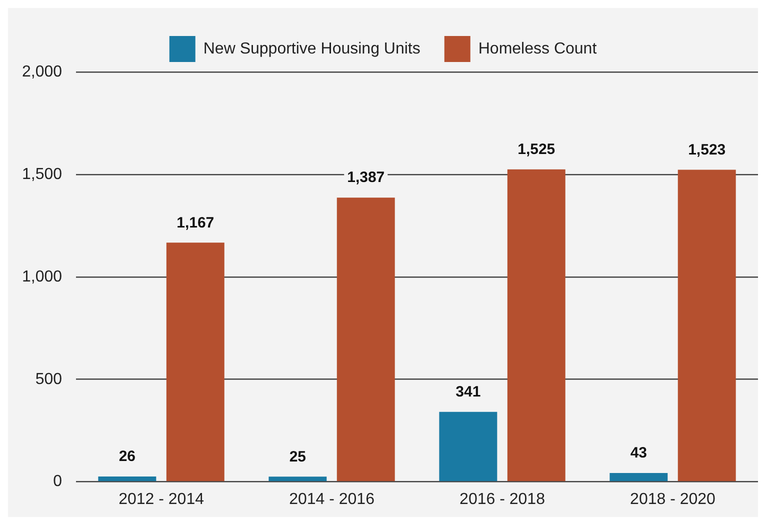  I want to click on data-label: 43, so click(638, 453).